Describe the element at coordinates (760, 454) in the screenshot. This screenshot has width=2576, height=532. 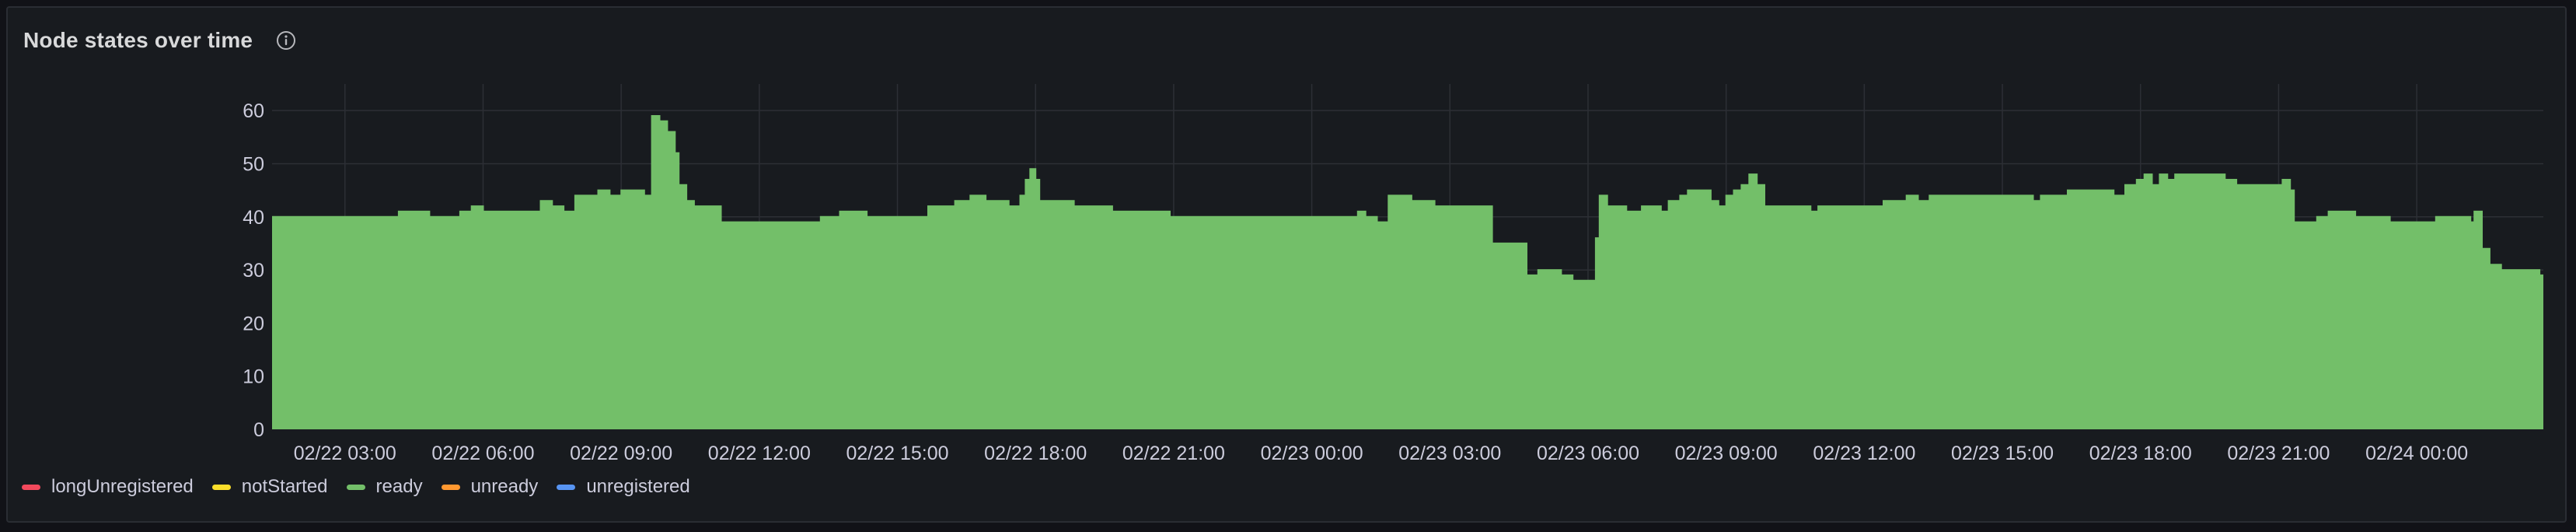
I see `x-tick-label: 02/22 12:00` at that location.